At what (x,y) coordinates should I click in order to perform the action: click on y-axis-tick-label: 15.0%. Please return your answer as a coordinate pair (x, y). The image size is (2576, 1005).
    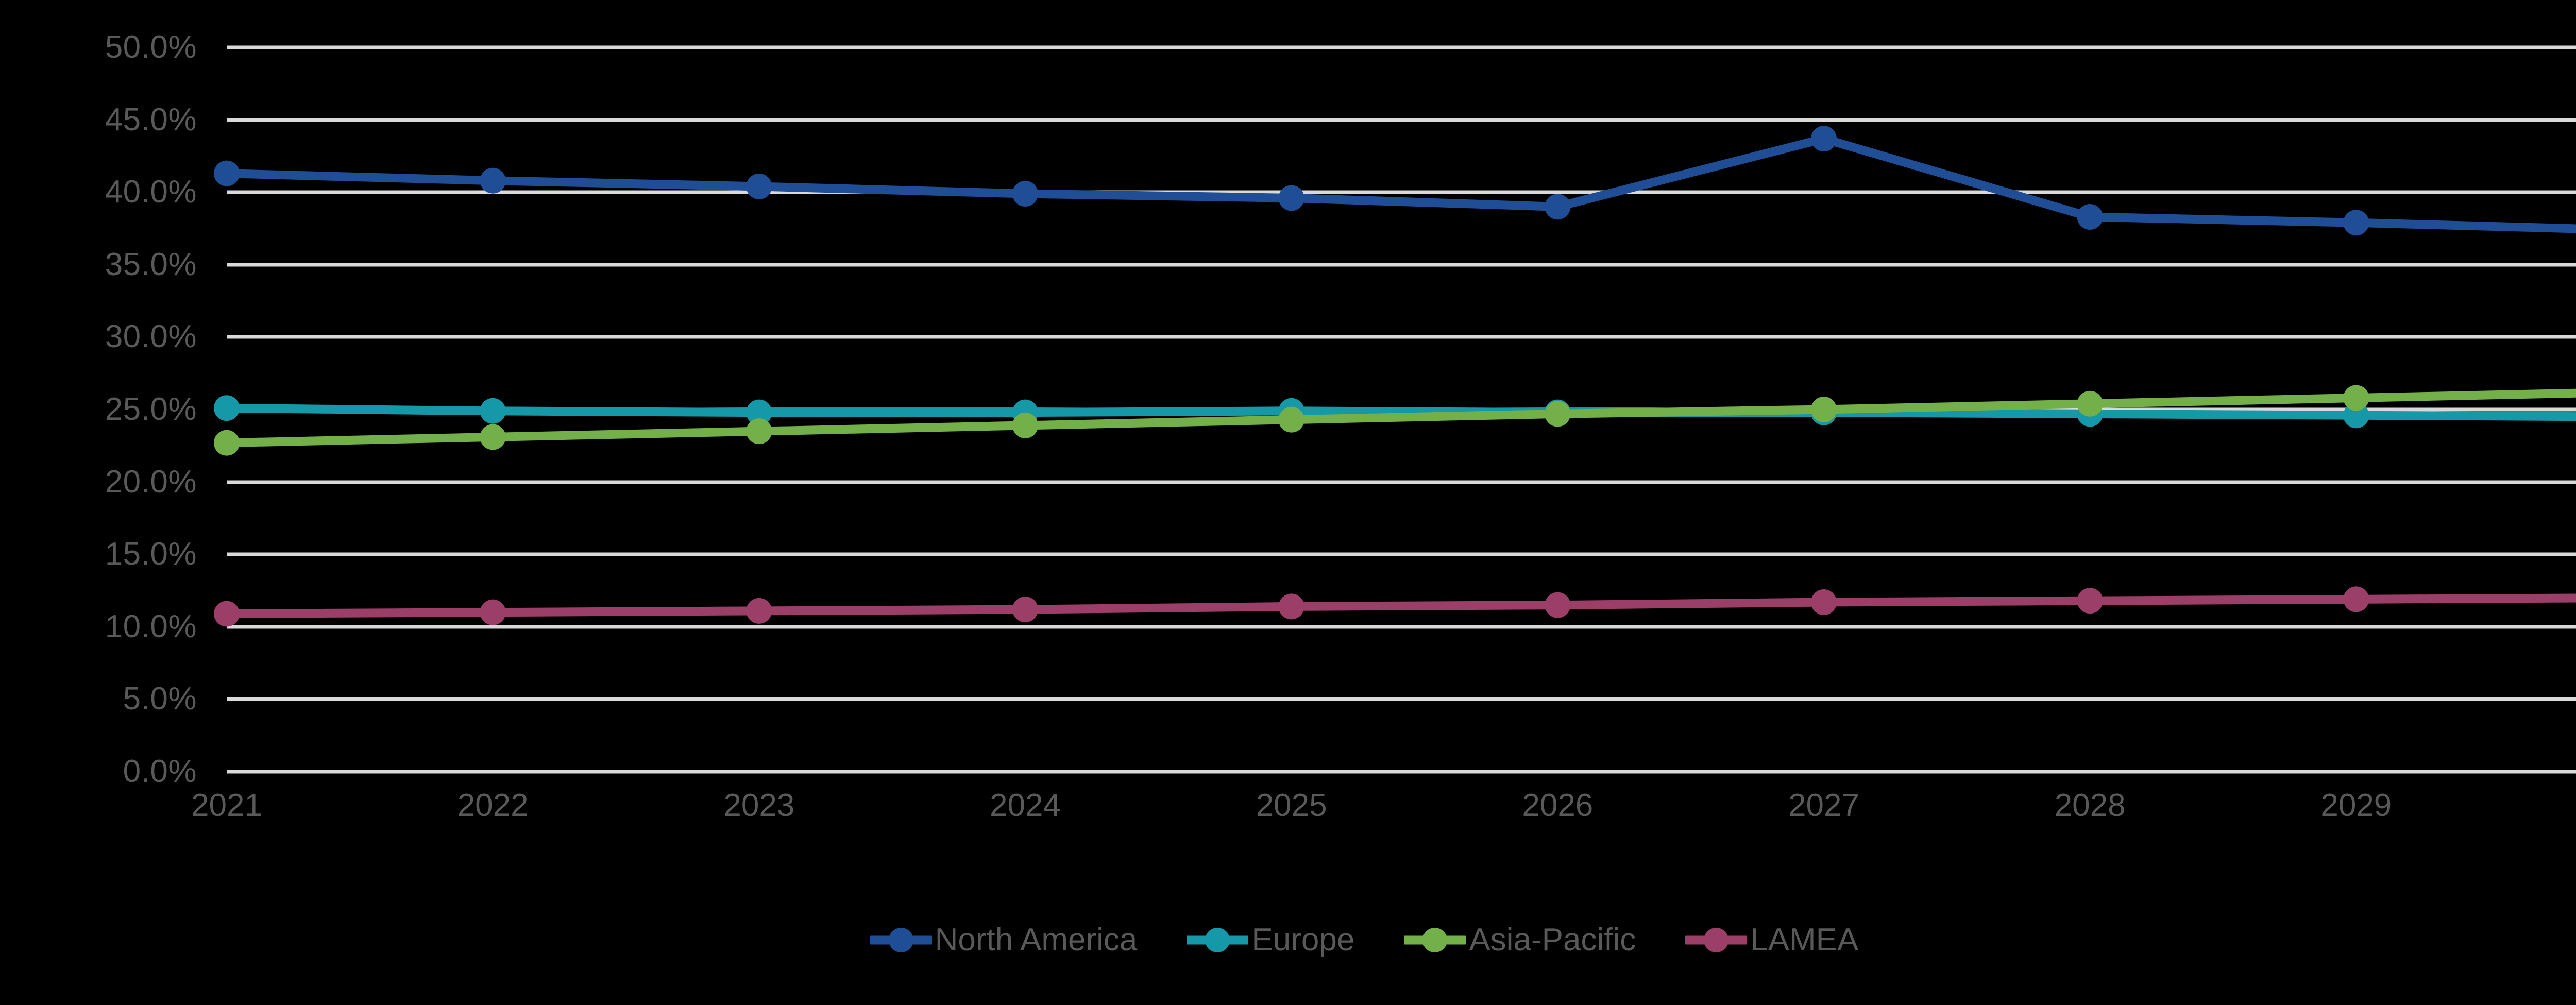
    Looking at the image, I should click on (151, 554).